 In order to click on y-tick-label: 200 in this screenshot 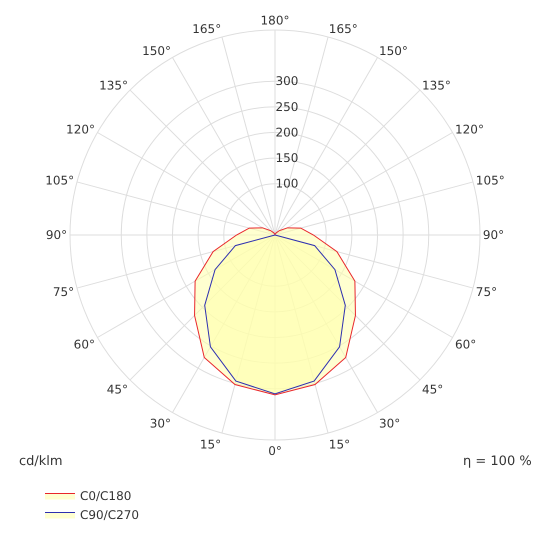, I will do `click(287, 132)`.